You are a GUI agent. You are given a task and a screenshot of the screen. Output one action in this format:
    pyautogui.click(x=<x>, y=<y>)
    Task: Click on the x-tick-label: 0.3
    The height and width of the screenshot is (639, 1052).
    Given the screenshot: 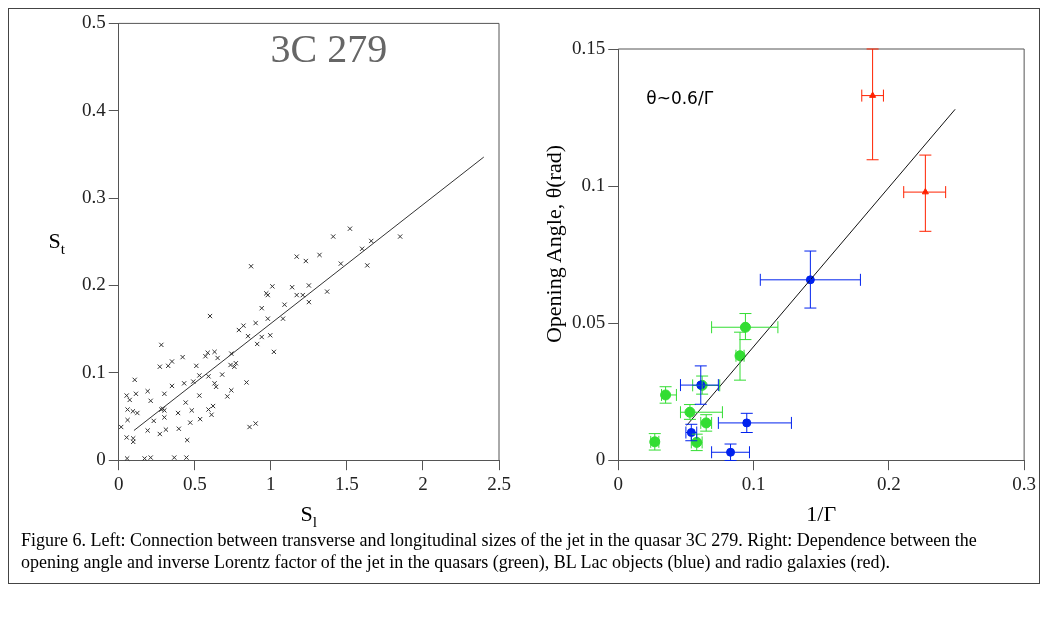 What is the action you would take?
    pyautogui.click(x=1024, y=483)
    